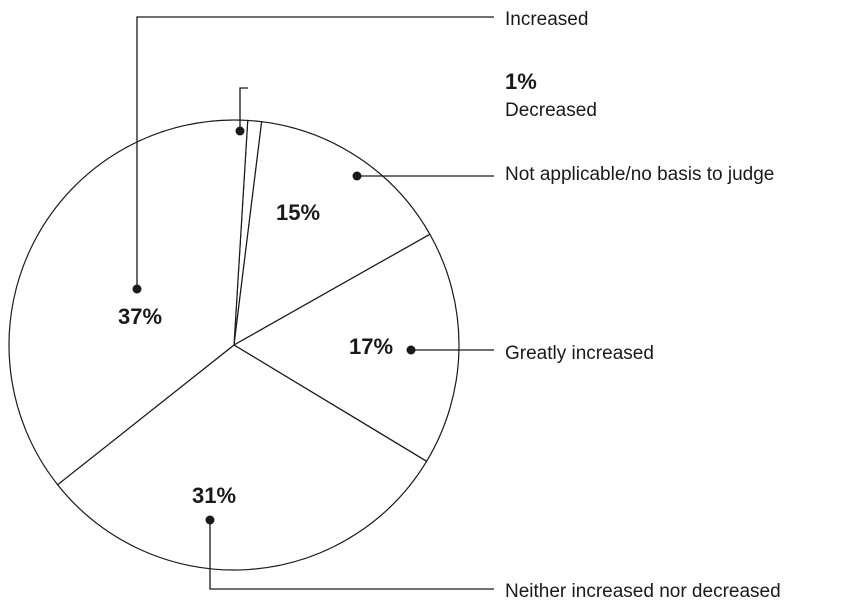  I want to click on value-label-decreased: 1%, so click(521, 81).